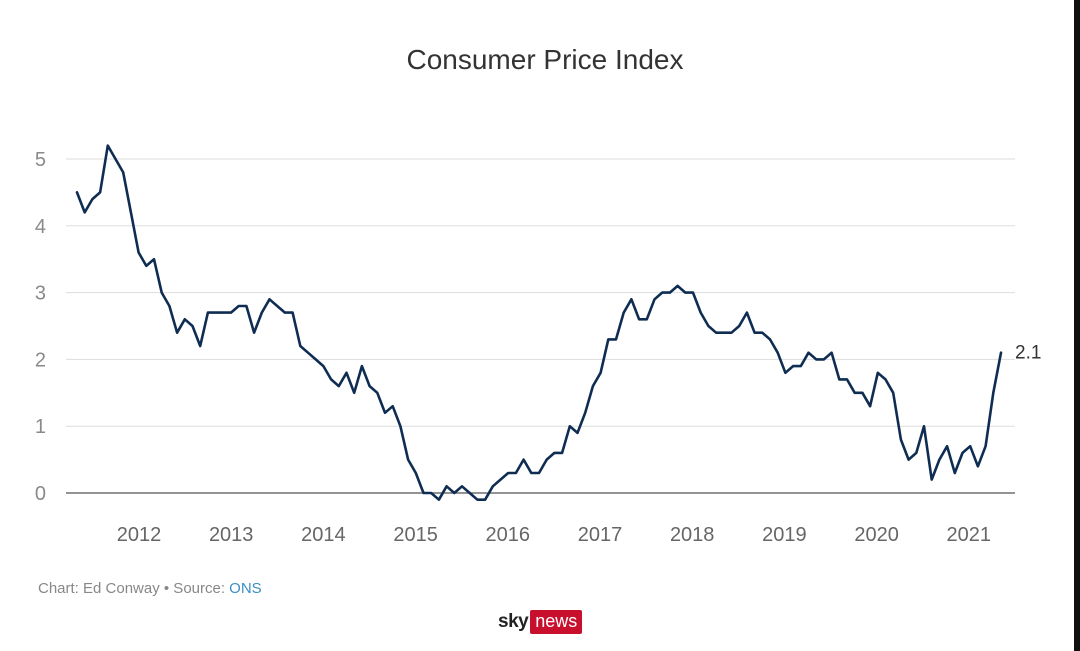 The image size is (1080, 651). Describe the element at coordinates (554, 535) in the screenshot. I see `x-axis-ticks: 2012 2013 2014 2015 2016 2017 2018 2019 2020 2021` at that location.